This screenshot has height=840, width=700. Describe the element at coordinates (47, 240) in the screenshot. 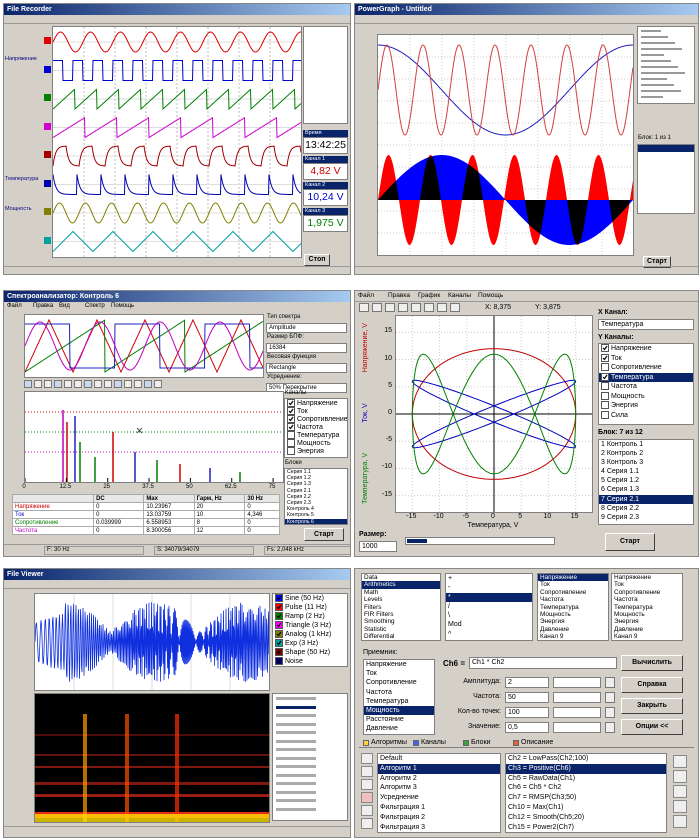

I see `channel-tag` at that location.